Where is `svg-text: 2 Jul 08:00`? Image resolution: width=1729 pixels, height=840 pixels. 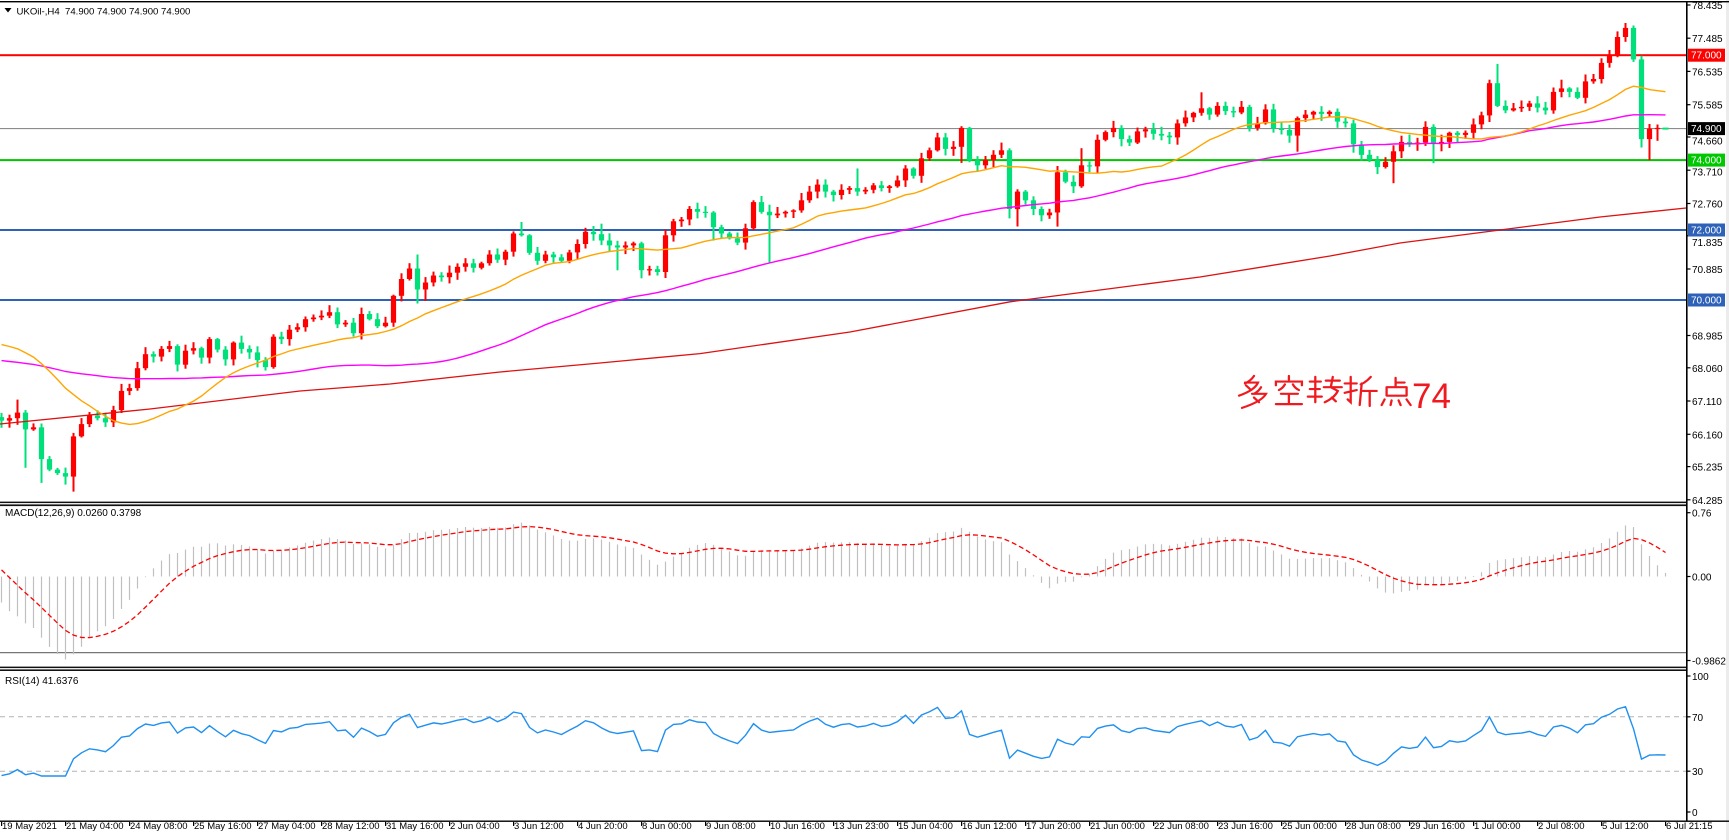
svg-text: 2 Jul 08:00 is located at coordinates (1561, 826).